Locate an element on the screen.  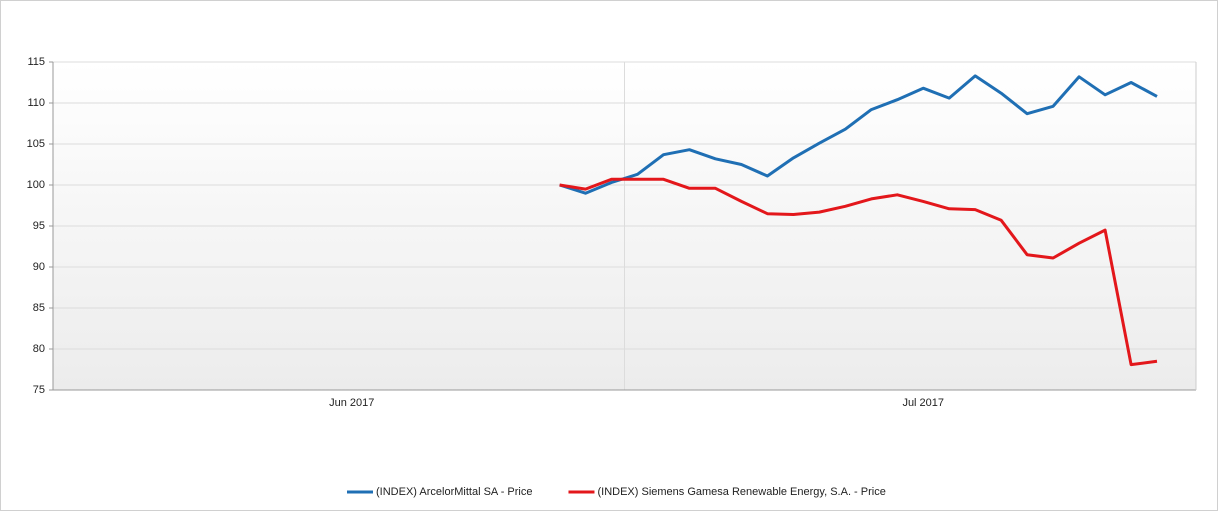
y-tick-label: 90 is located at coordinates (39, 267).